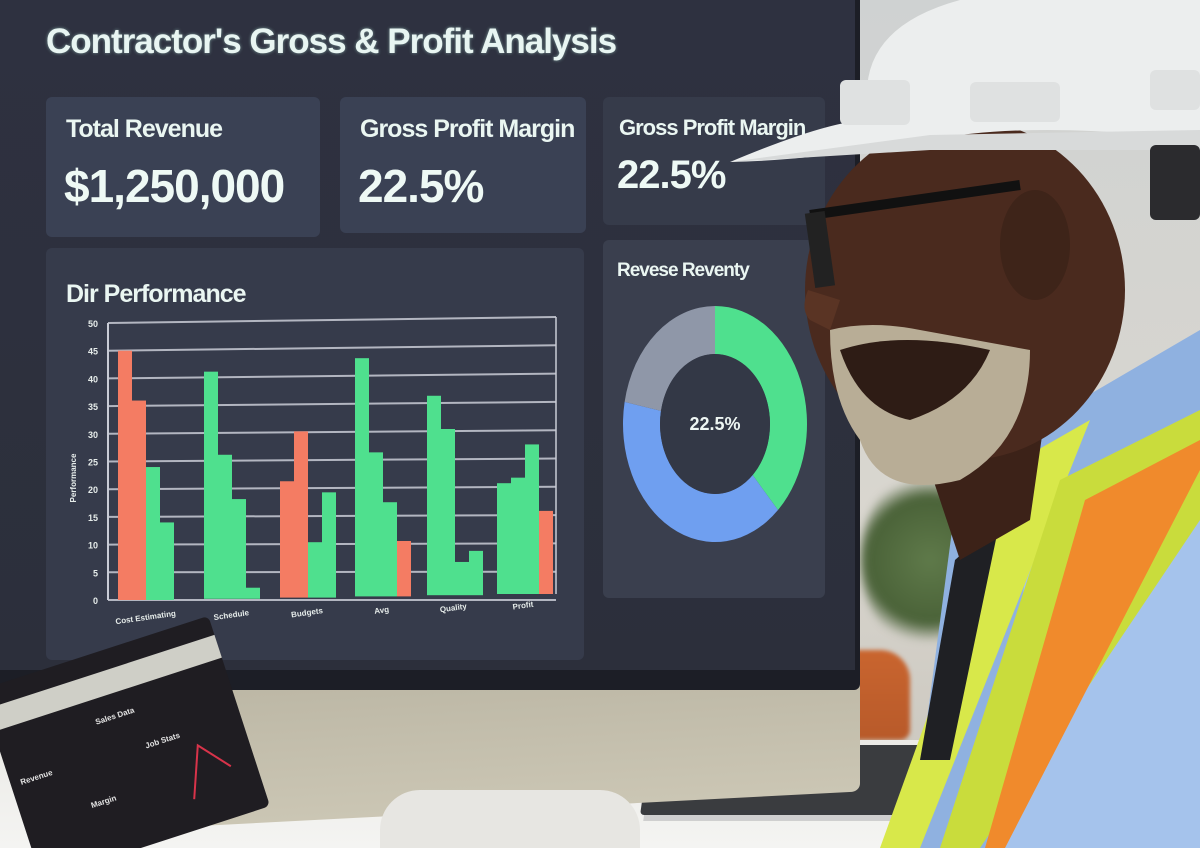 This screenshot has width=1200, height=848. Describe the element at coordinates (156, 294) in the screenshot. I see `bar-chart-title: Dir Performance` at that location.